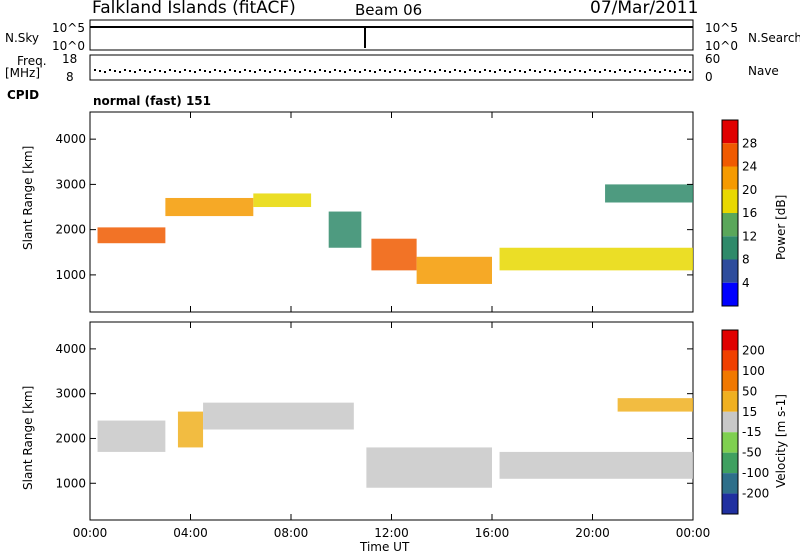  What do you see at coordinates (389, 10) in the screenshot?
I see `beam-title: Beam 06` at bounding box center [389, 10].